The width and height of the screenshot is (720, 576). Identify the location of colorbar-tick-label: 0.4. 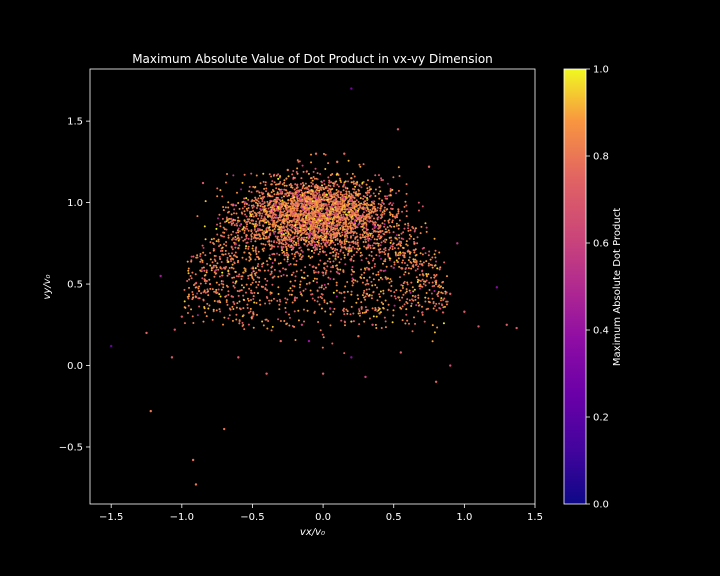
(601, 331).